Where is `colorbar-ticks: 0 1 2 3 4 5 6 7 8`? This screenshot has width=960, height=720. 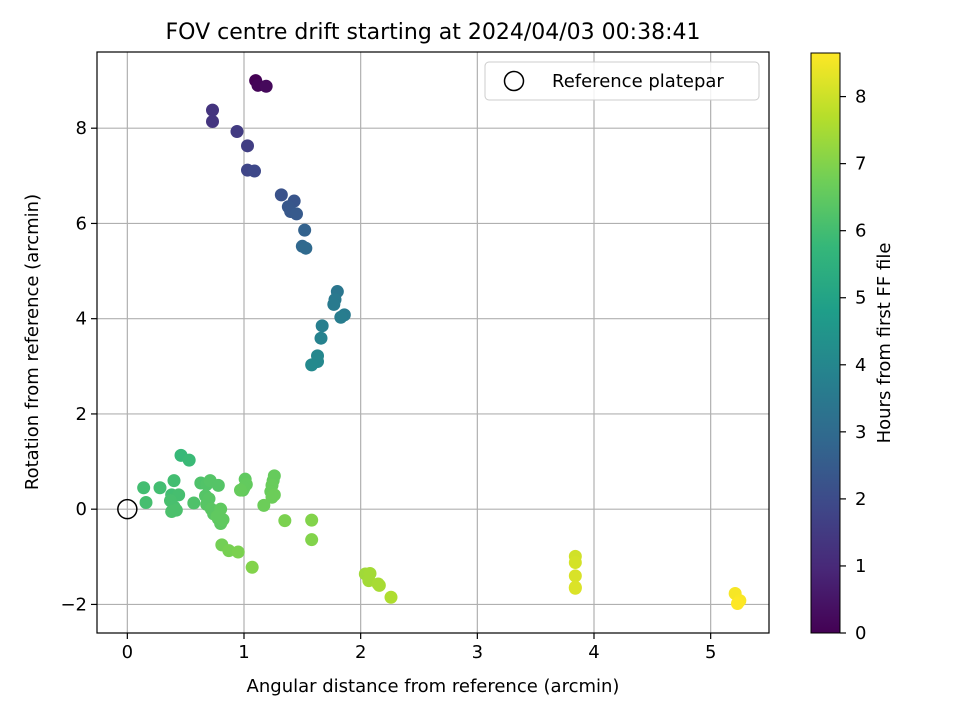
colorbar-ticks: 0 1 2 3 4 5 6 7 8 is located at coordinates (853, 365).